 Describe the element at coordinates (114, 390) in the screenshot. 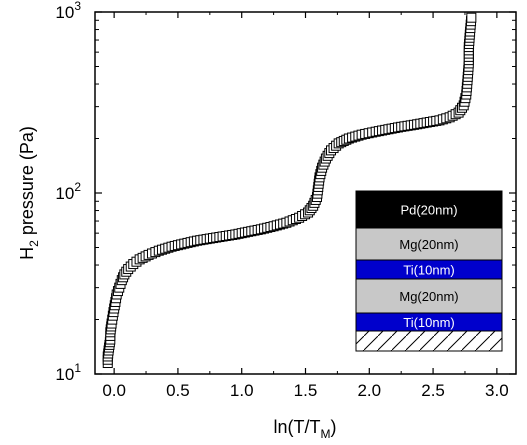

I see `x-tick-label: 0.0` at that location.